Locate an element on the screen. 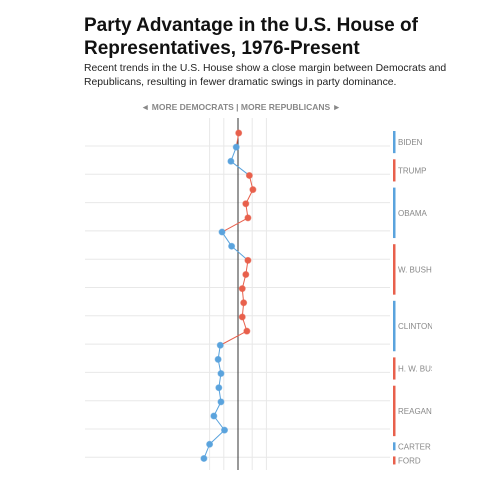  president-label: H. W. BUSH is located at coordinates (420, 368).